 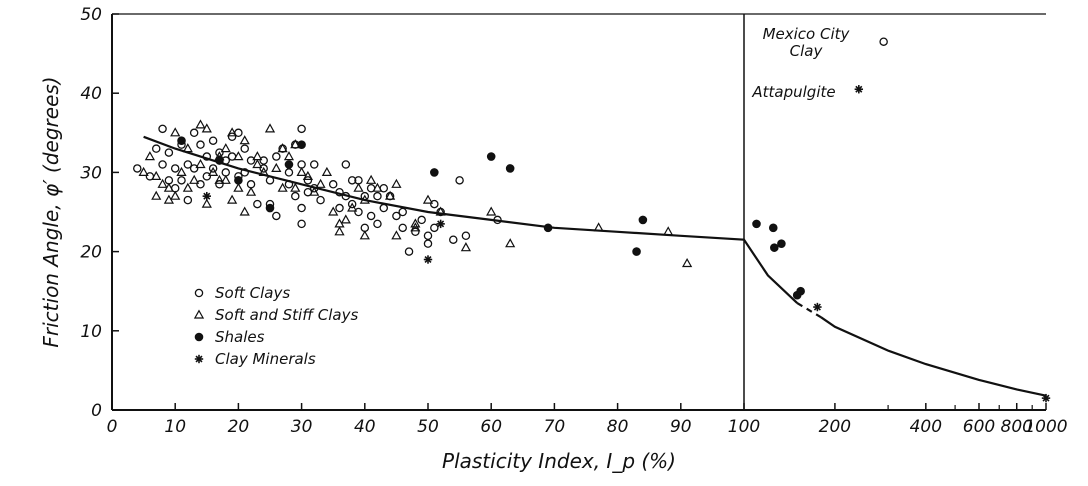 I want to click on y-tick-label: 10, so click(x=91, y=332).